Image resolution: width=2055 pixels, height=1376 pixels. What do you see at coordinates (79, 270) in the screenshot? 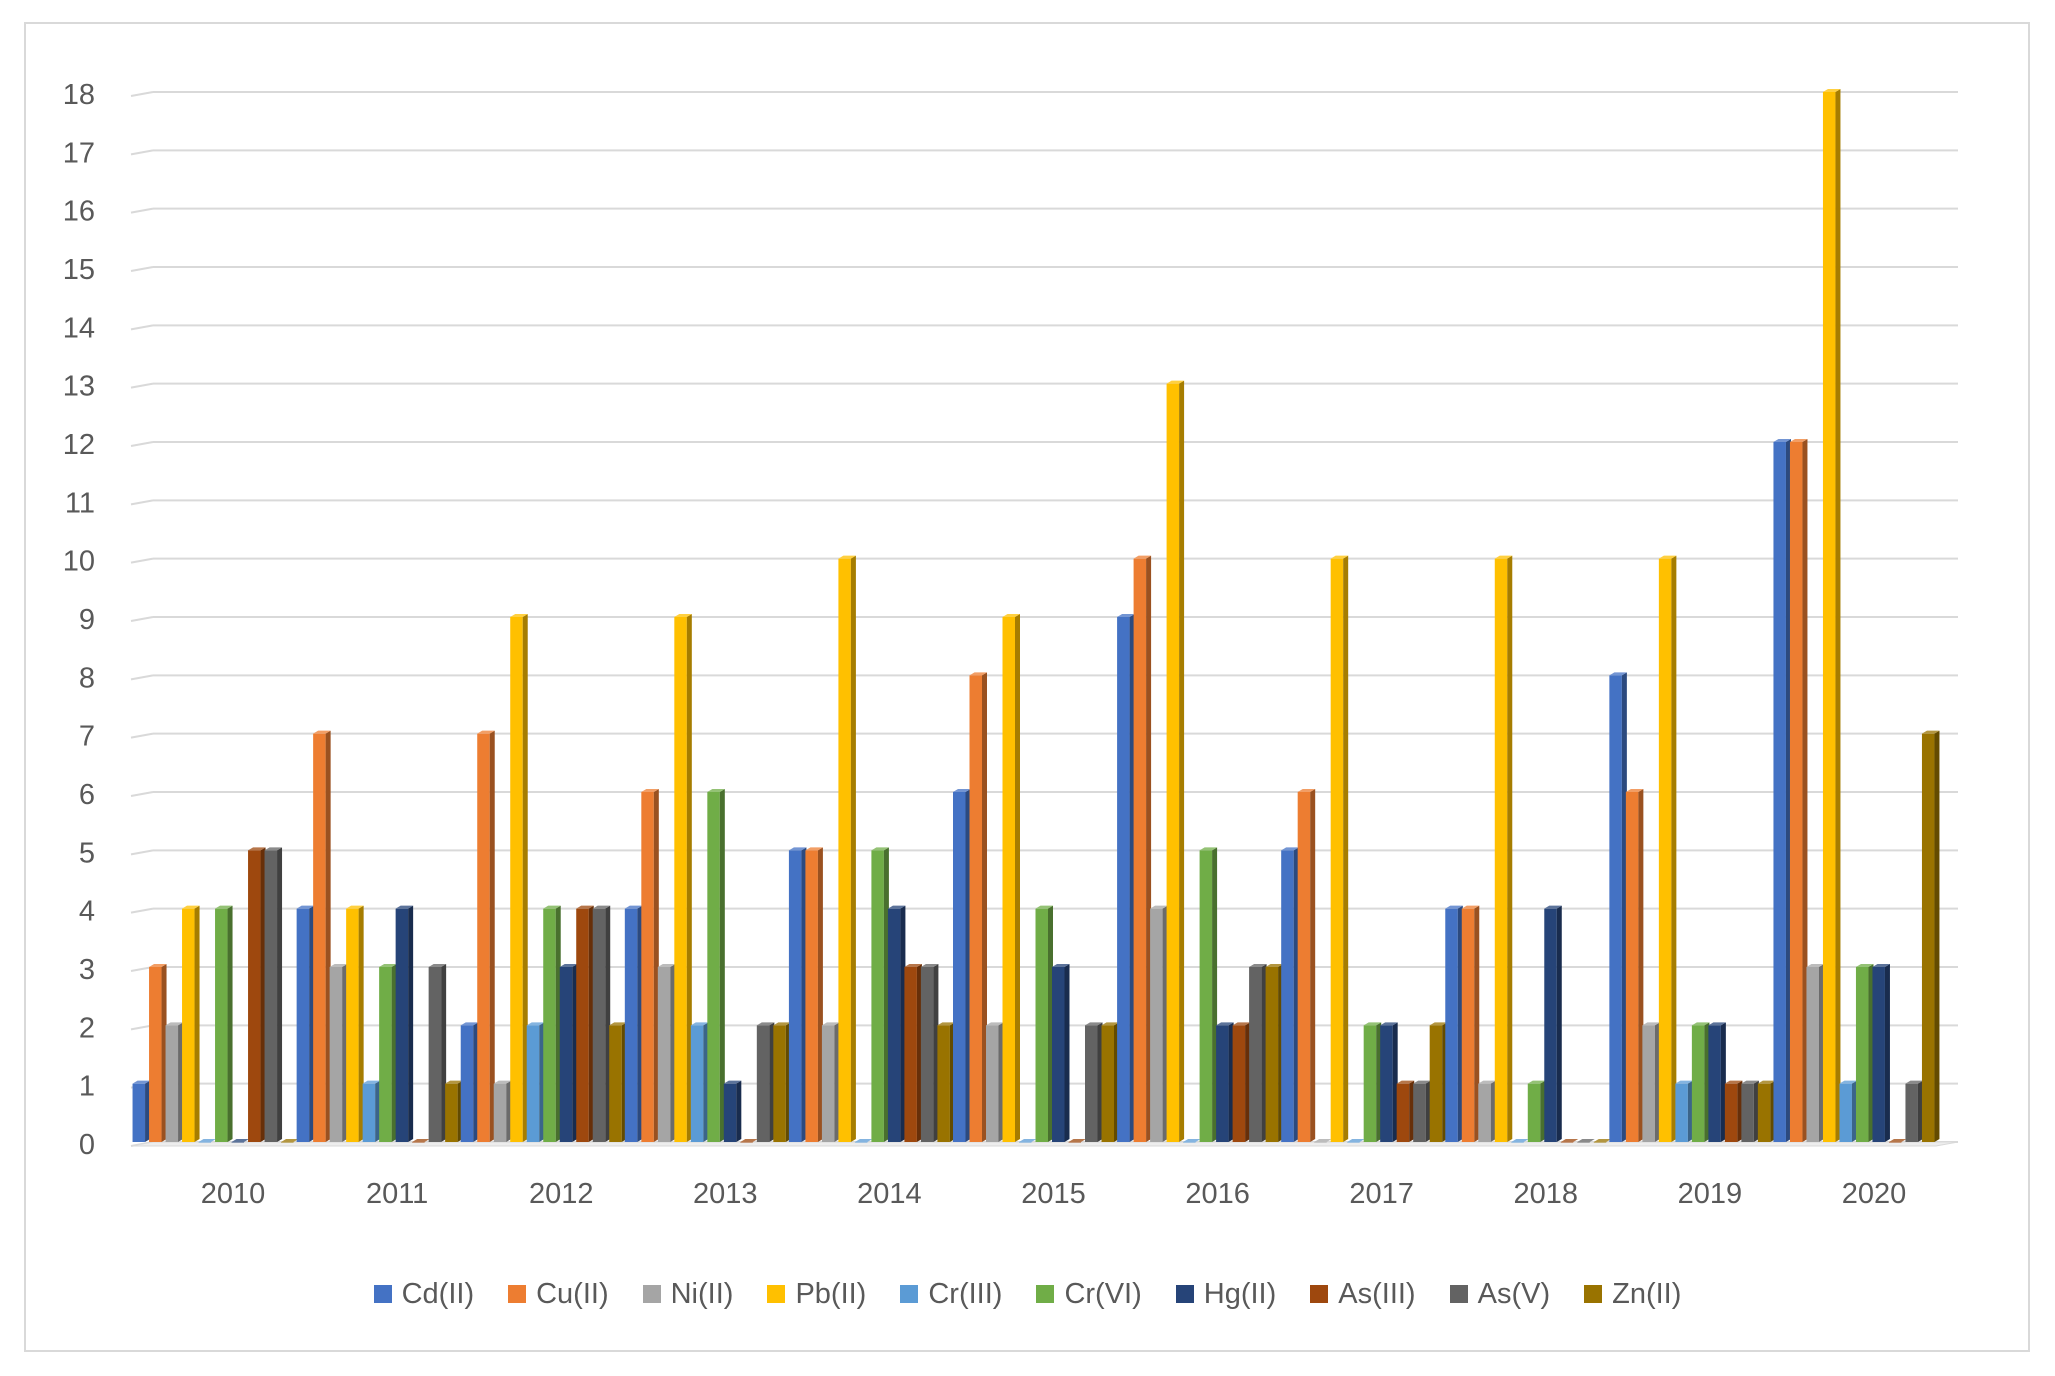
I see `y-tick-label: 15` at bounding box center [79, 270].